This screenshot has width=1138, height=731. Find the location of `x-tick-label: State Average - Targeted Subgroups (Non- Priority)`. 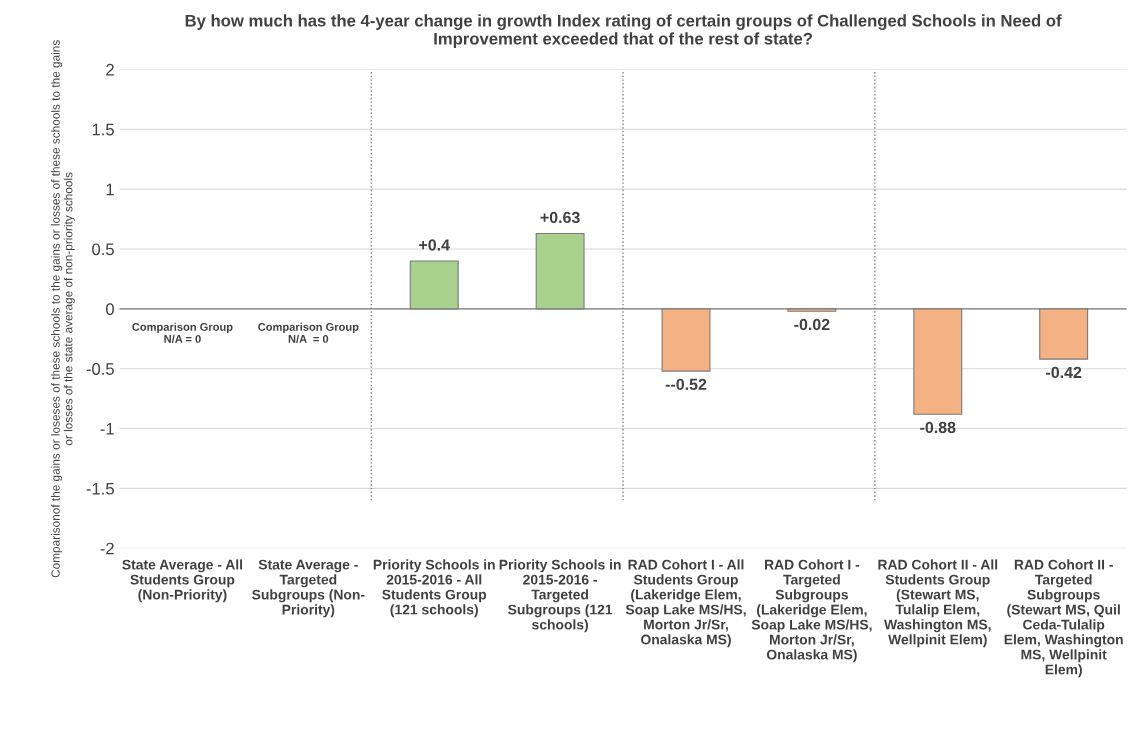

x-tick-label: State Average - Targeted Subgroups (Non- Priority) is located at coordinates (308, 588).